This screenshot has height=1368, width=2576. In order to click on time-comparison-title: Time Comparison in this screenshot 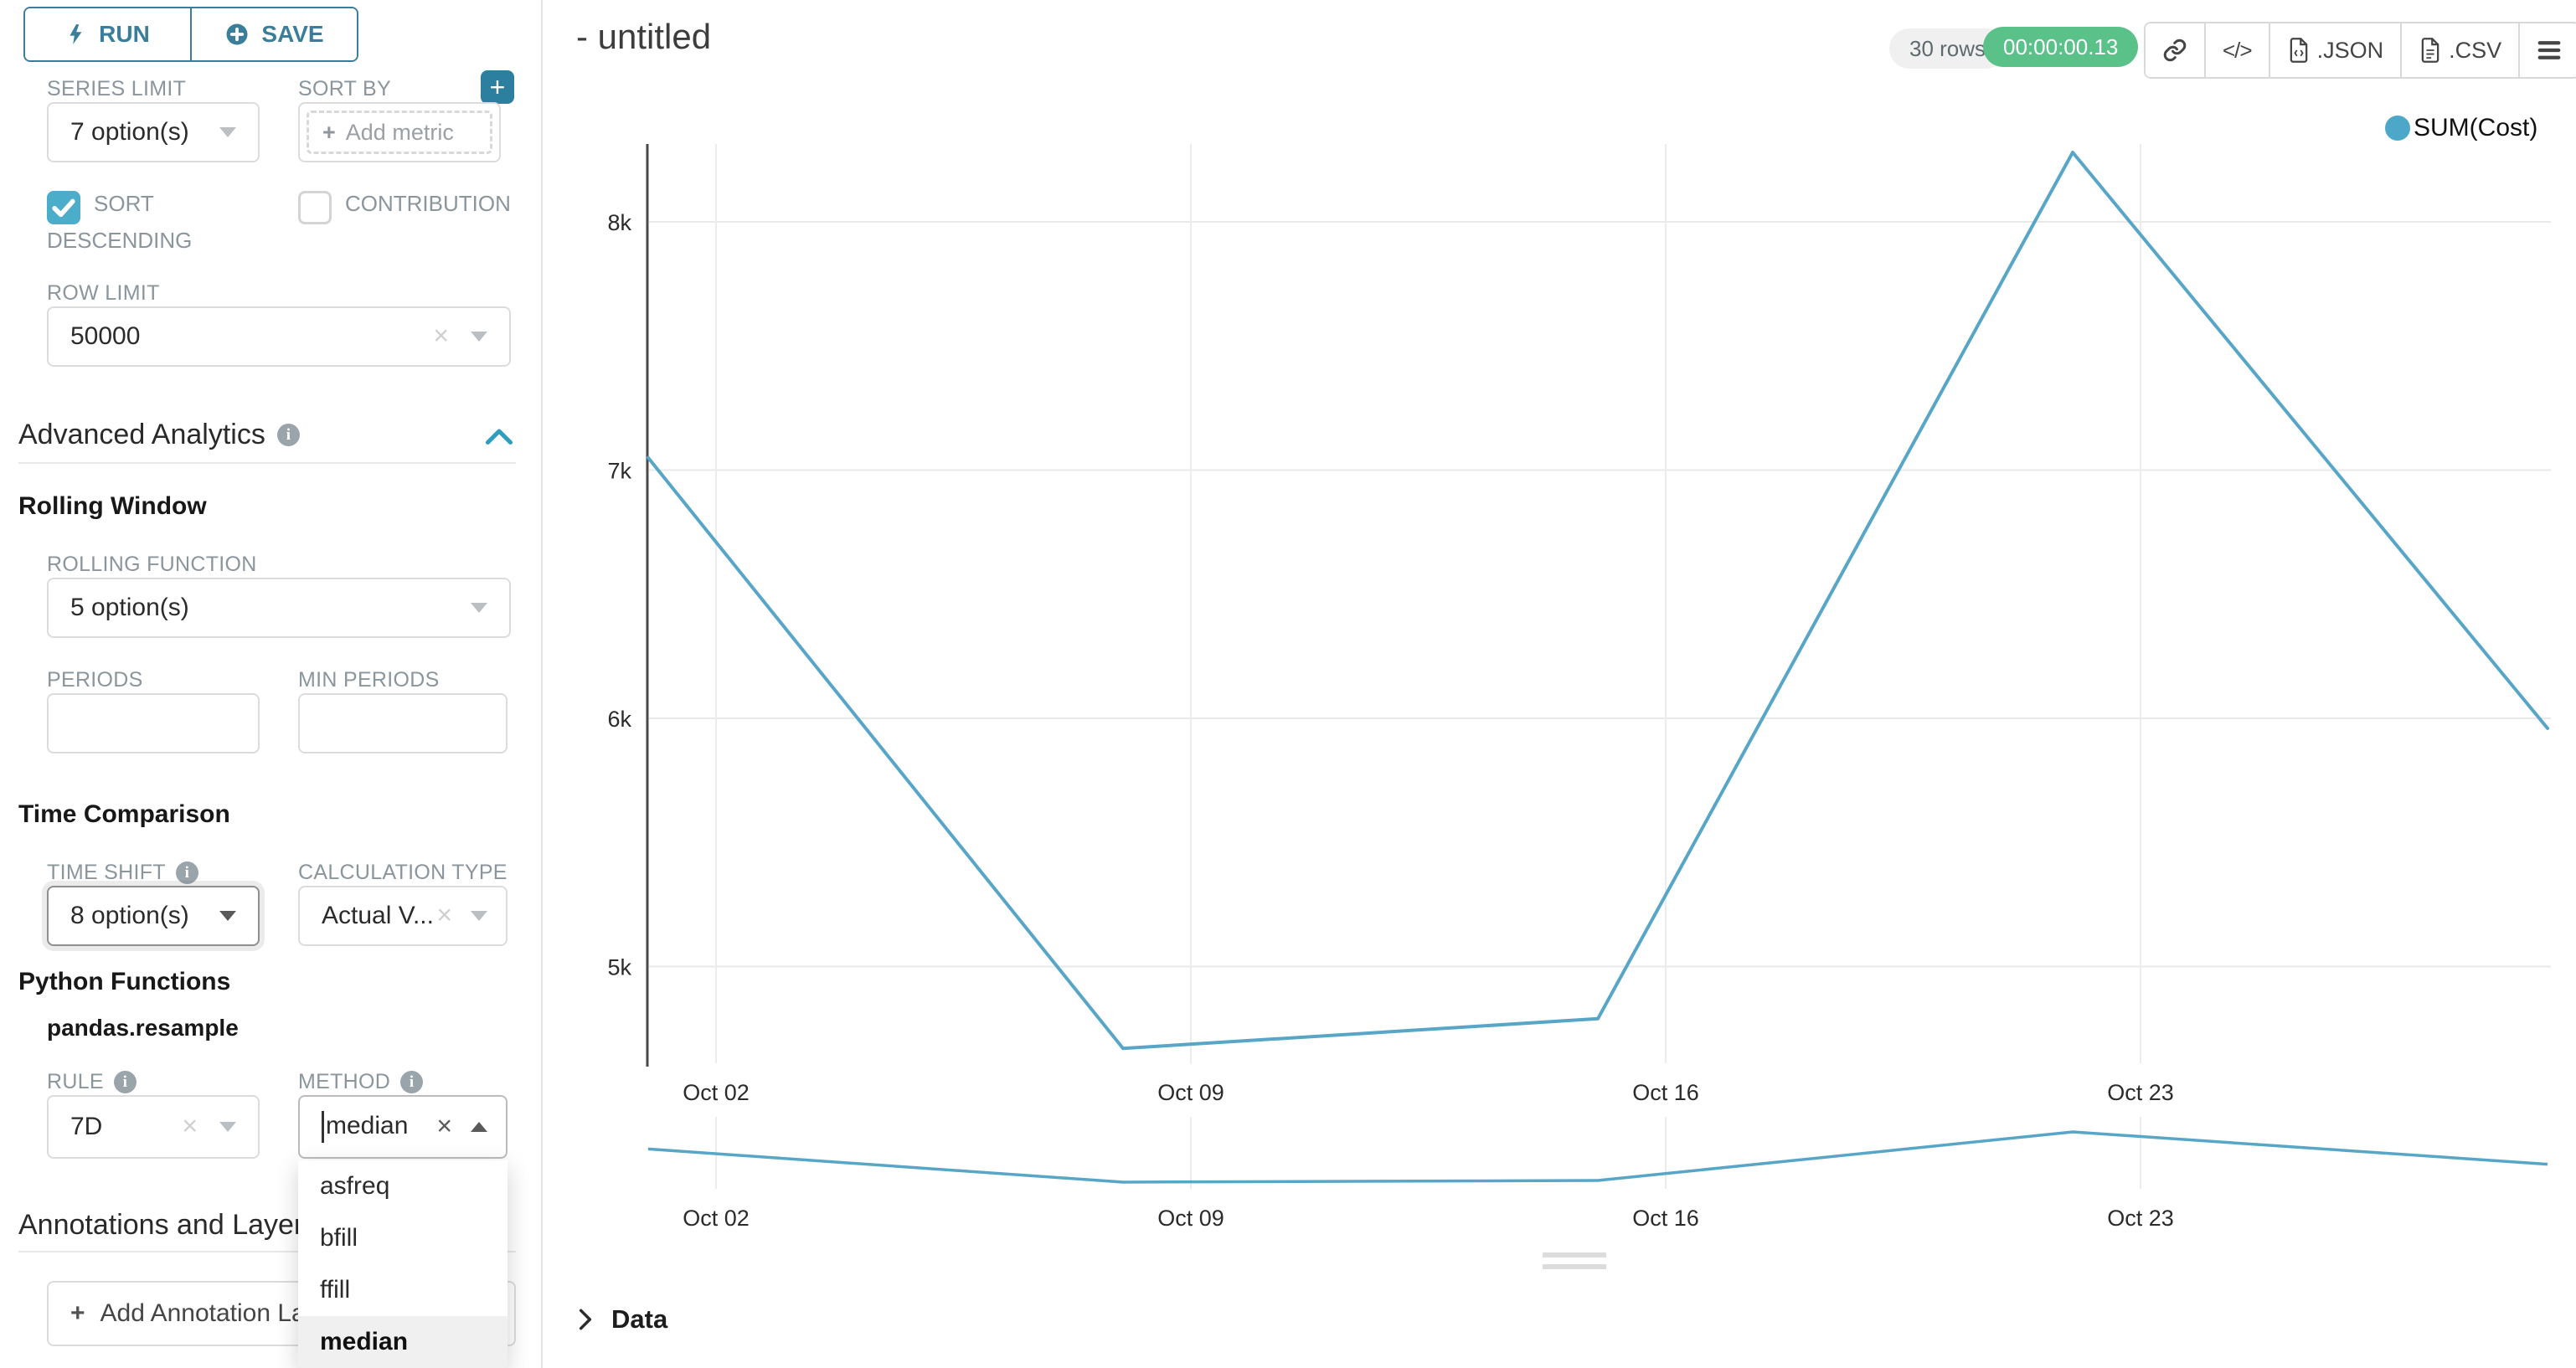, I will do `click(124, 814)`.